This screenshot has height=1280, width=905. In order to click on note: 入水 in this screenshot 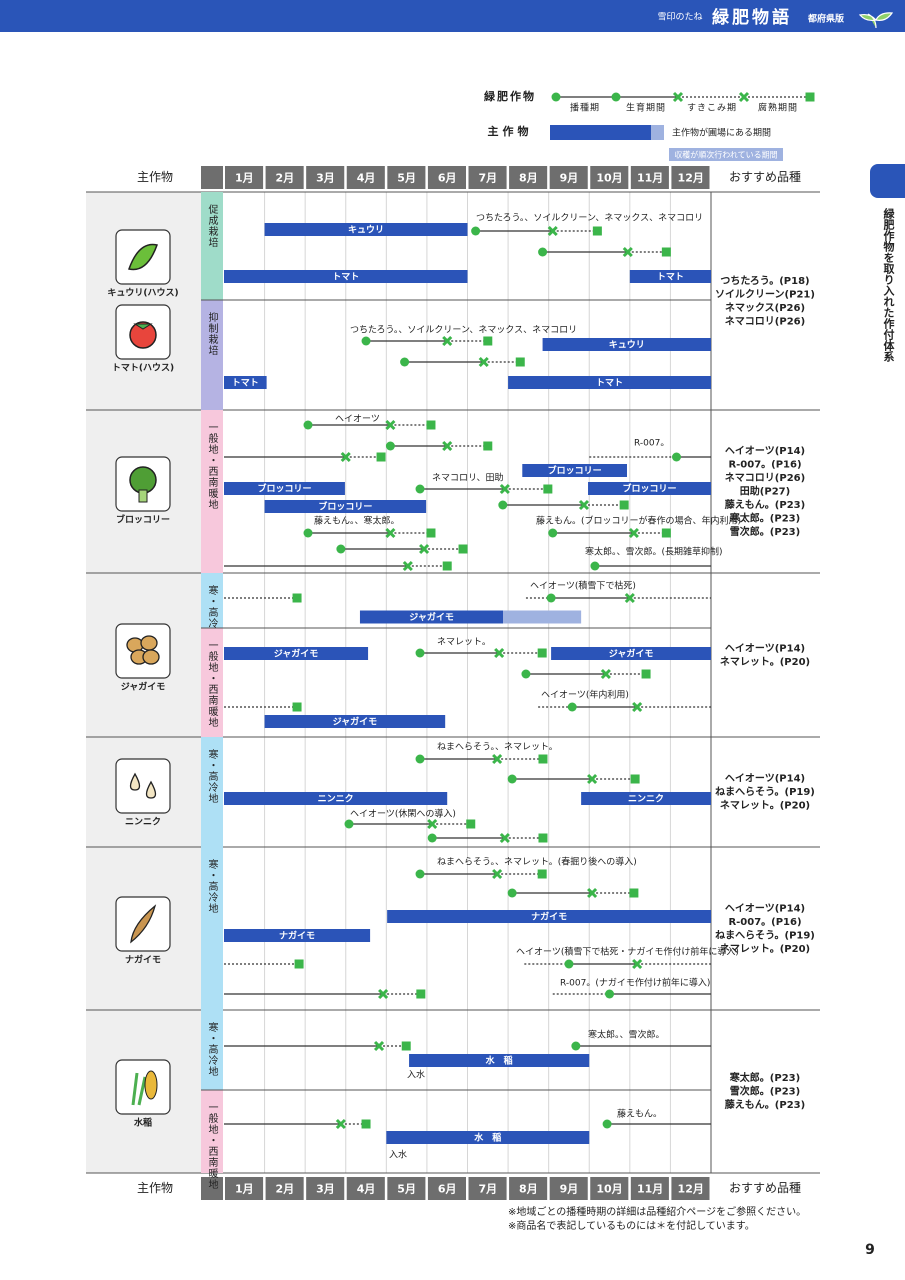, I will do `click(398, 1155)`.